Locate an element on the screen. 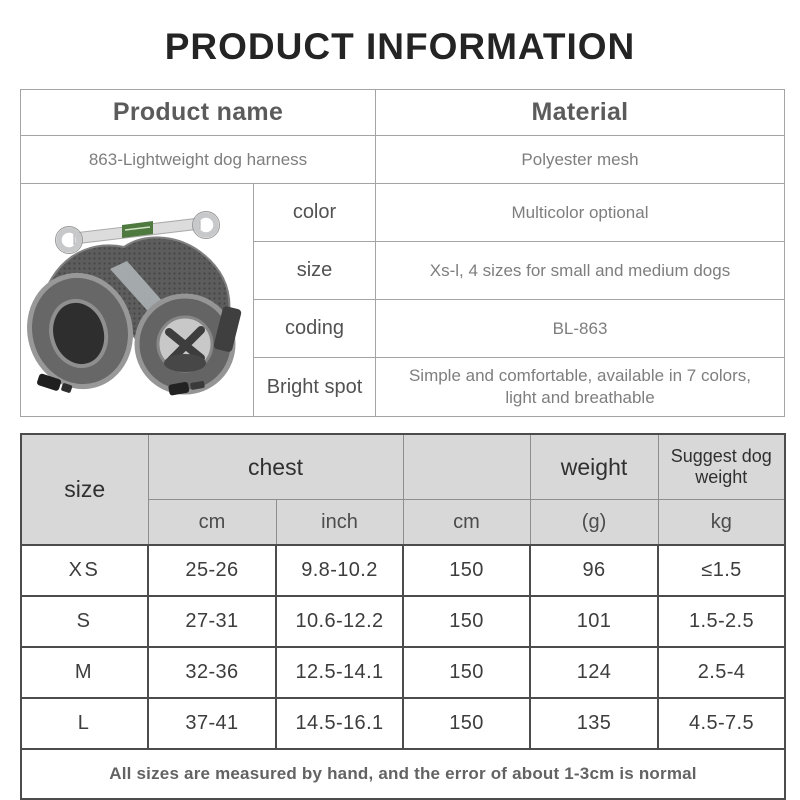  cell-chest-inch: 12.5-14.1 is located at coordinates (339, 672).